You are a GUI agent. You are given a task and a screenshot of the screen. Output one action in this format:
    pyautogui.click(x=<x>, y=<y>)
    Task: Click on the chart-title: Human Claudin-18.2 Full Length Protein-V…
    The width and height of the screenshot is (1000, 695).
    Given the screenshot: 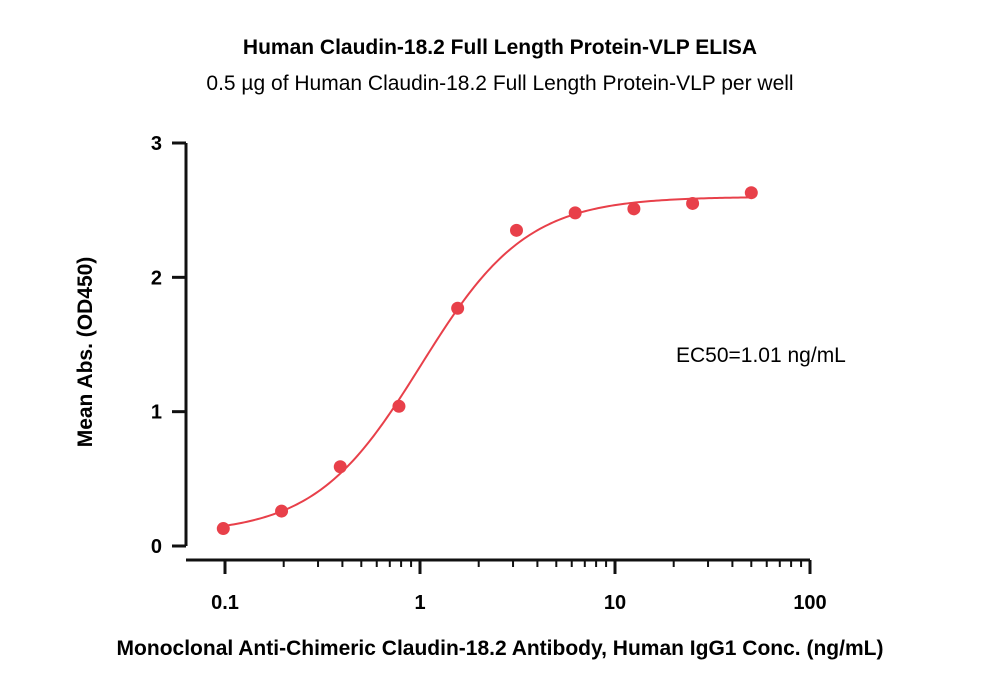 What is the action you would take?
    pyautogui.click(x=500, y=47)
    